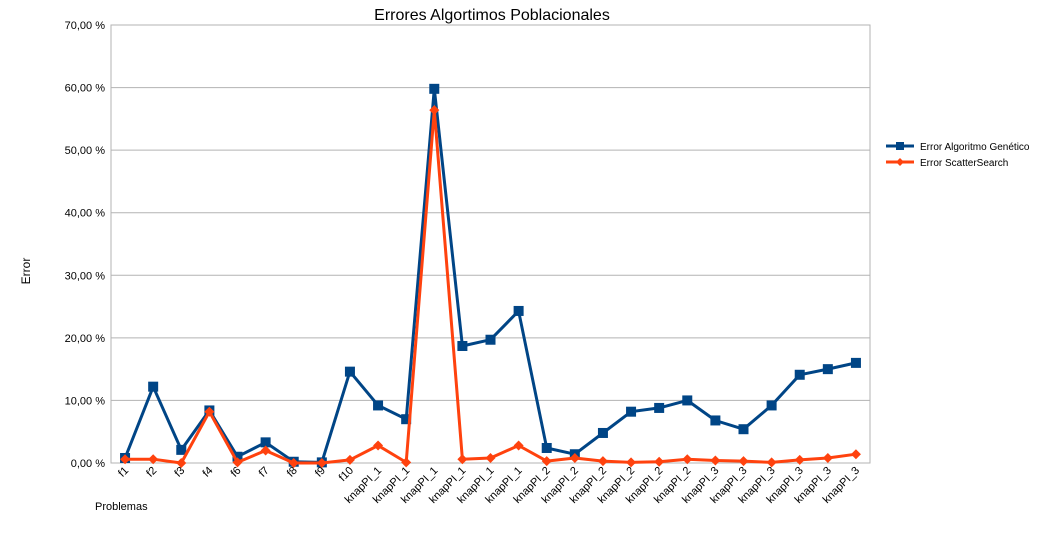  Describe the element at coordinates (85, 401) in the screenshot. I see `y-tick-label: 10,00 %` at that location.